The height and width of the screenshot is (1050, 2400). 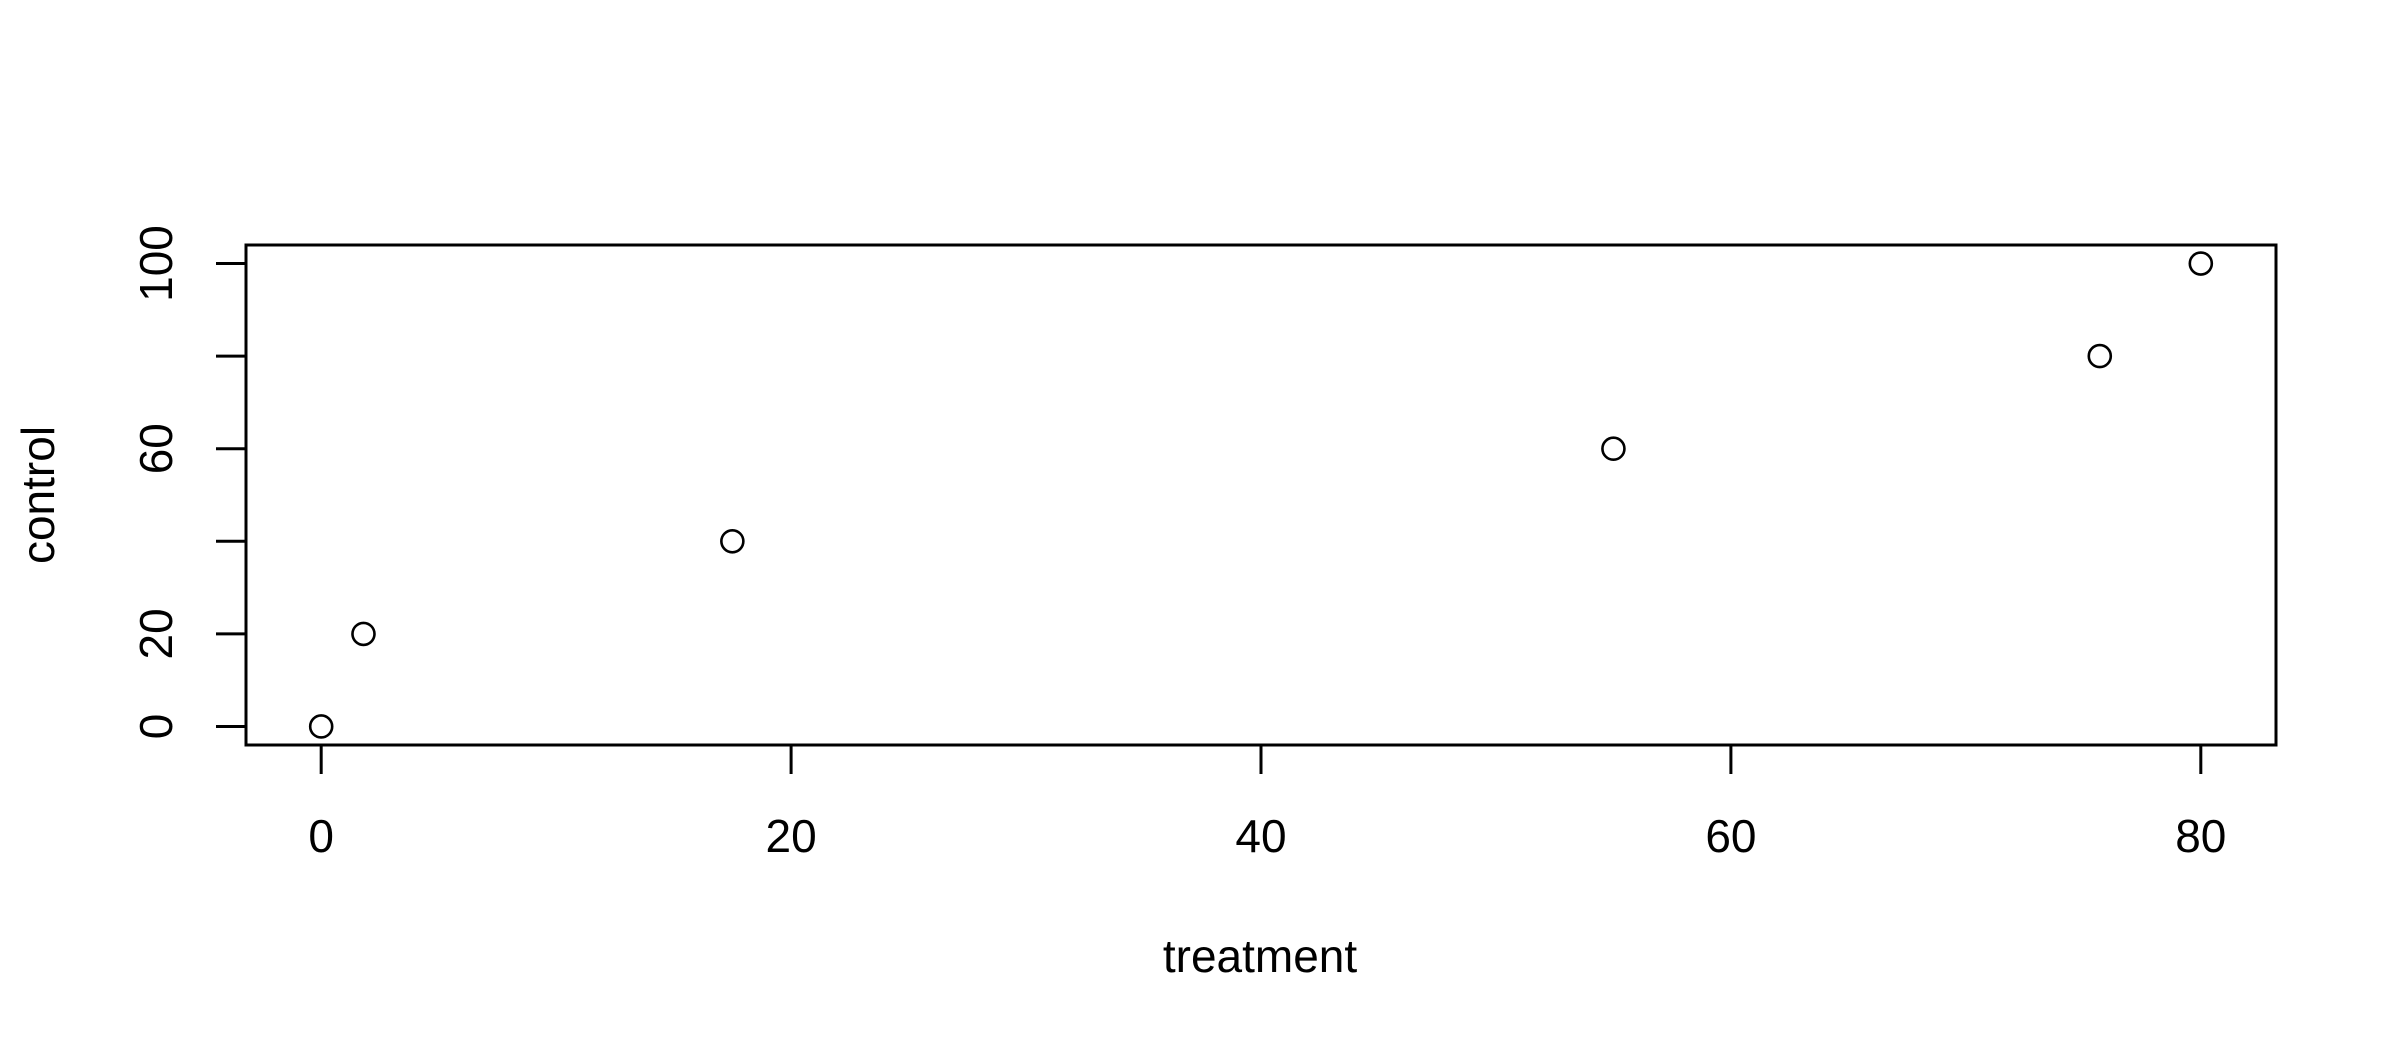 What do you see at coordinates (156, 448) in the screenshot?
I see `y-tick-label: 60` at bounding box center [156, 448].